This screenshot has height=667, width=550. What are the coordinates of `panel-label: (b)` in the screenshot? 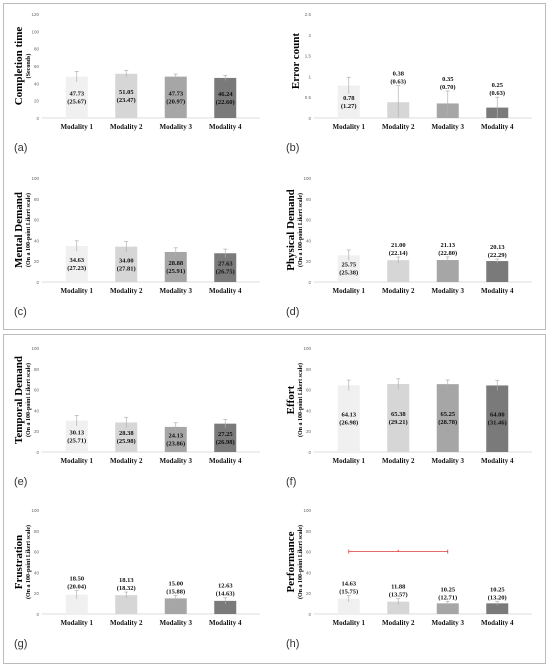 It's located at (293, 148).